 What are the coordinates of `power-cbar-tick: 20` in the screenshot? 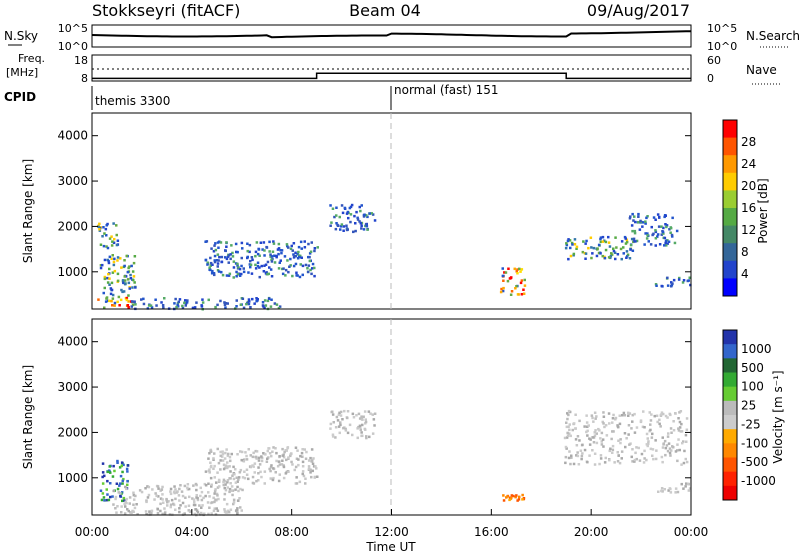 It's located at (748, 186).